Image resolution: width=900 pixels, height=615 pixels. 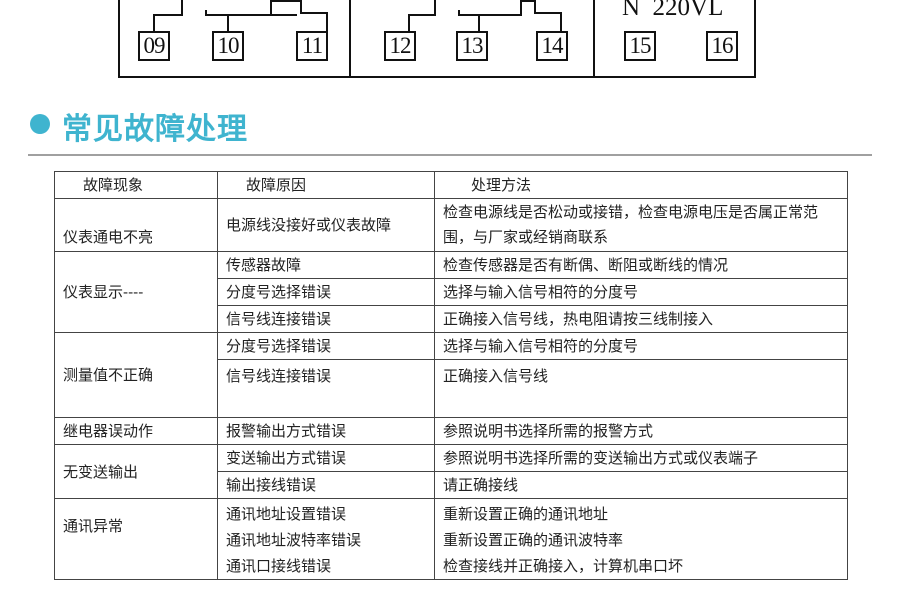 I want to click on table-row: 无变送输出 变送输出方式错误 参照说明书选择所需的变送输出方式或仪表端子, so click(x=451, y=471).